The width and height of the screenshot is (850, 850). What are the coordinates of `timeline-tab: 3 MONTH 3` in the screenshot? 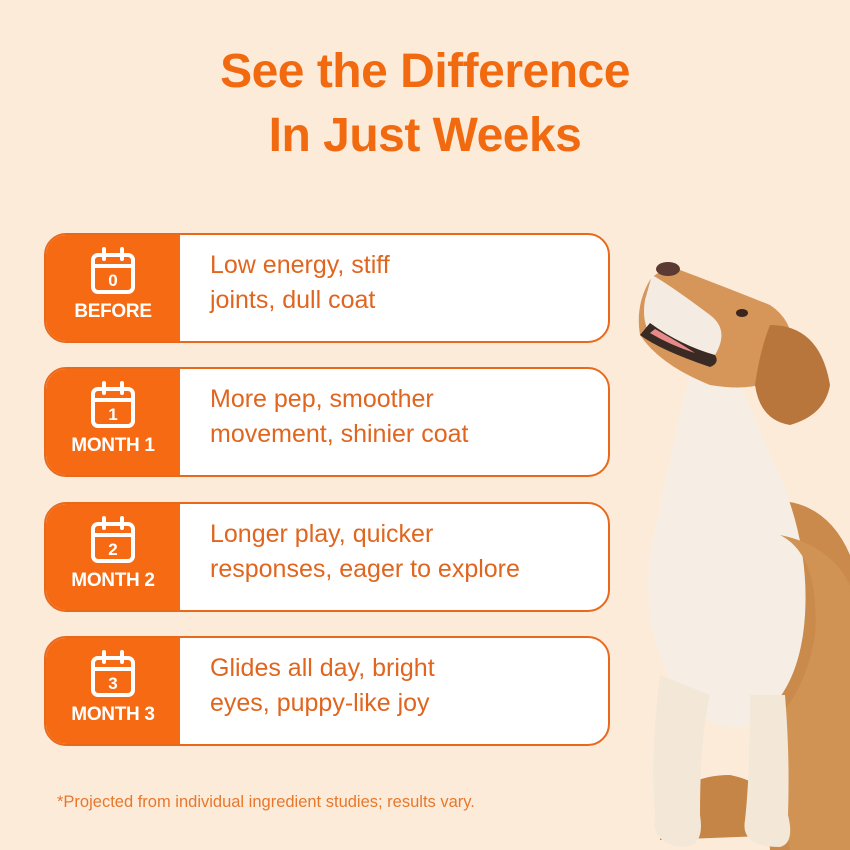 It's located at (113, 691).